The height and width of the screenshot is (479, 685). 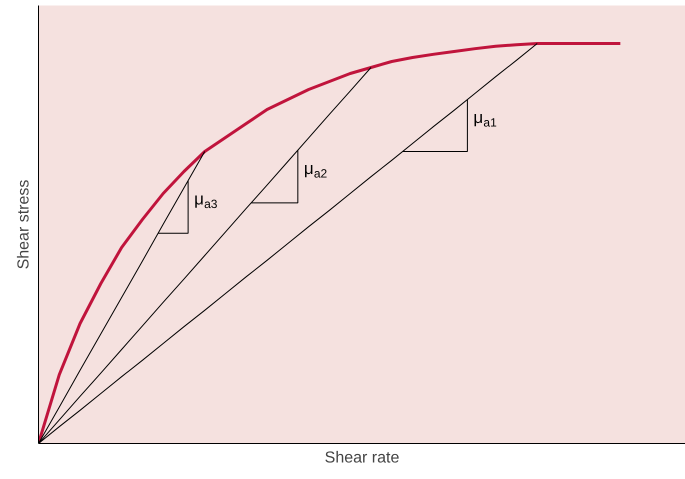 I want to click on x-axis-title: Shear rate, so click(x=362, y=458).